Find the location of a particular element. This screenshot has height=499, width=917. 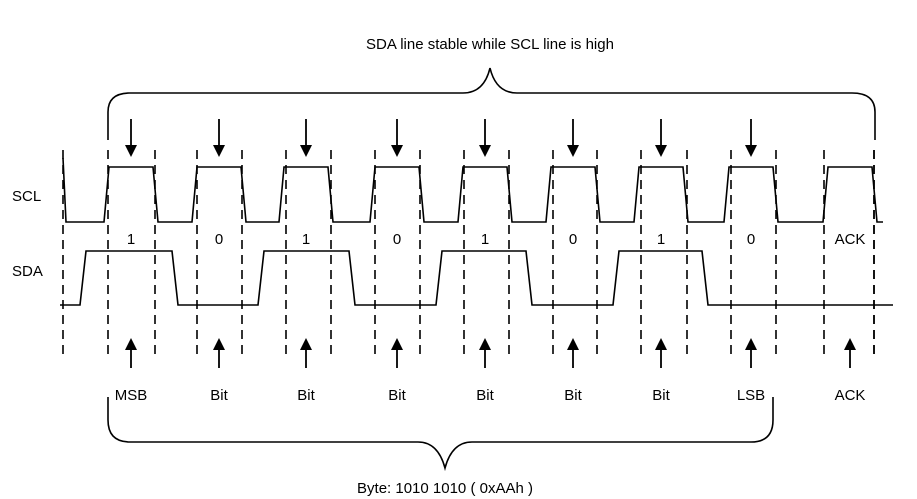

bit-value: ACK is located at coordinates (850, 239).